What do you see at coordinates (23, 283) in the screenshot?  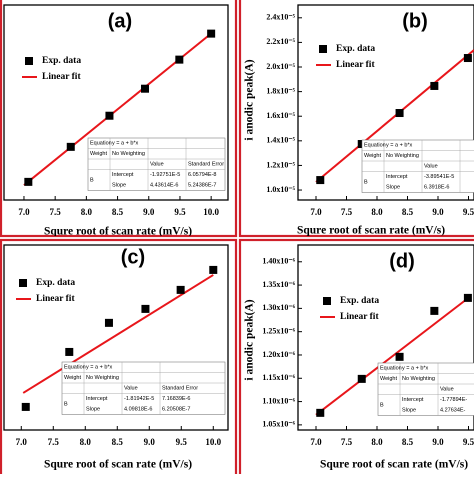 I see `legend-marker` at bounding box center [23, 283].